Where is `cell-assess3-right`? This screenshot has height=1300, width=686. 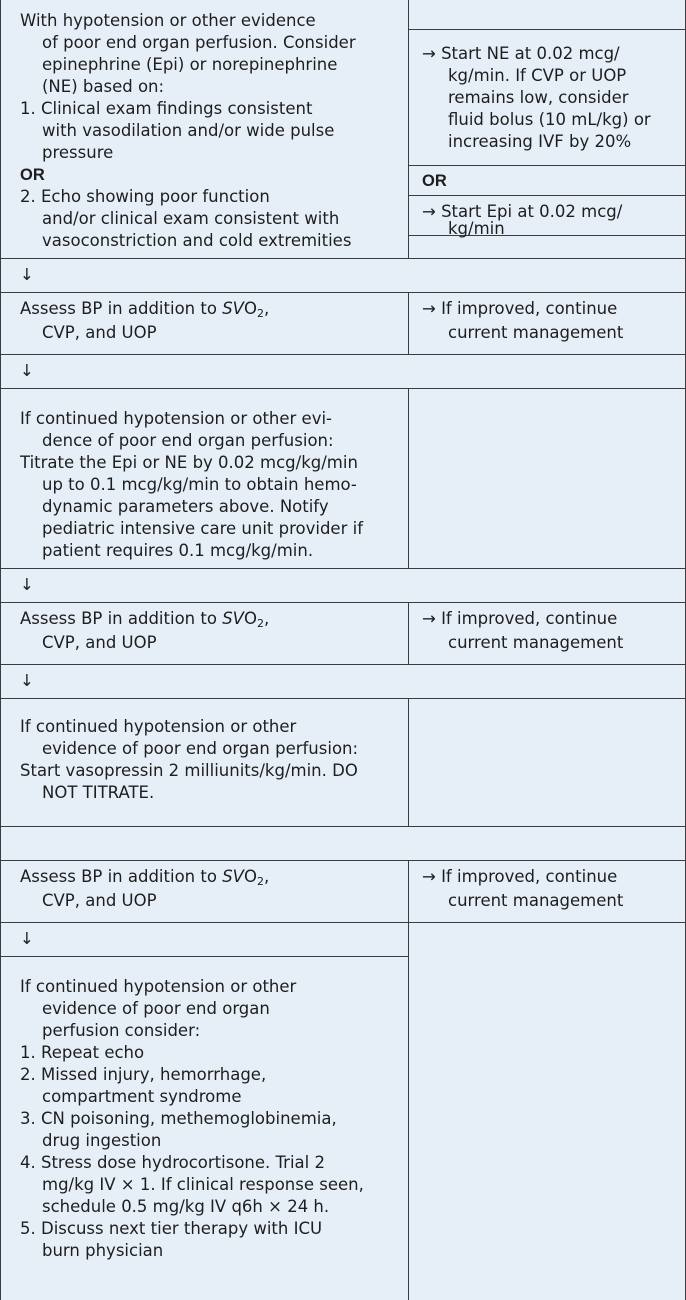
cell-assess3-right is located at coordinates (547, 891).